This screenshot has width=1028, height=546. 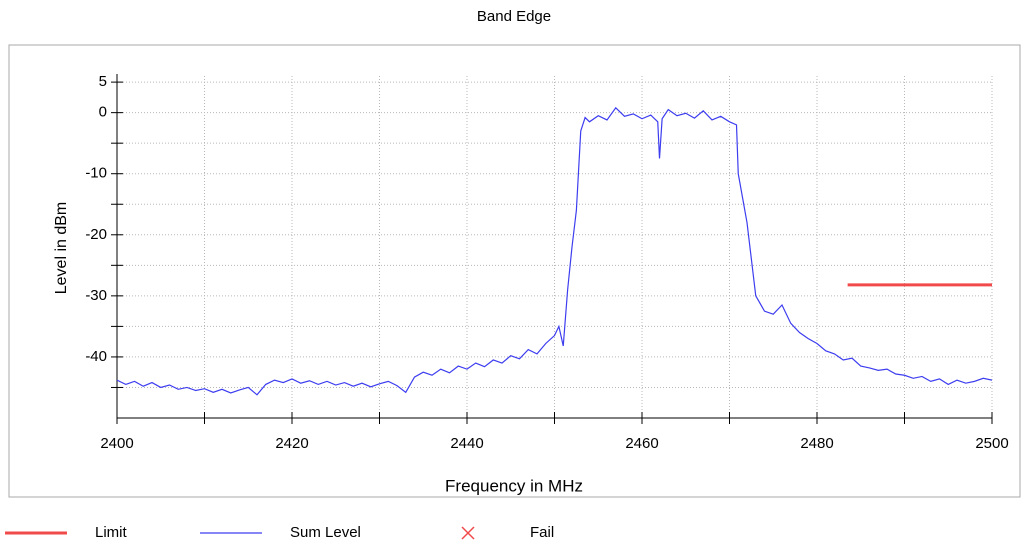 I want to click on y-tick-label: 0, so click(x=103, y=112).